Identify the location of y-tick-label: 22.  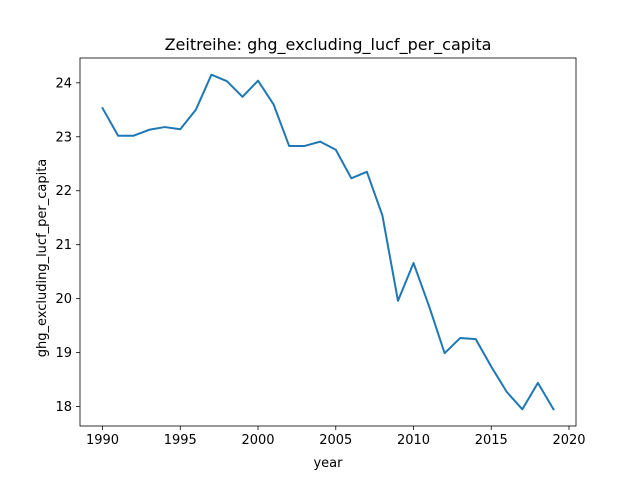
(63, 191).